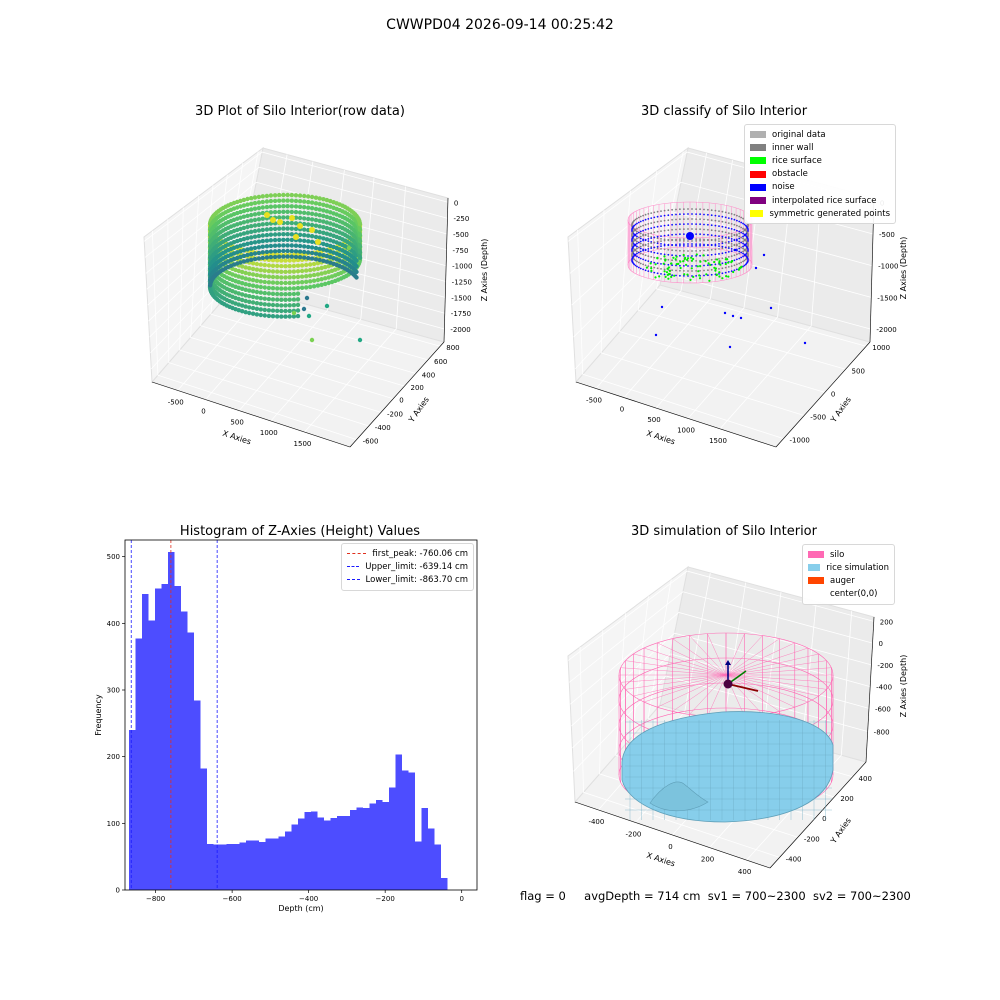 The image size is (1000, 1000). Describe the element at coordinates (884, 688) in the screenshot. I see `z-tick-label: -400` at that location.